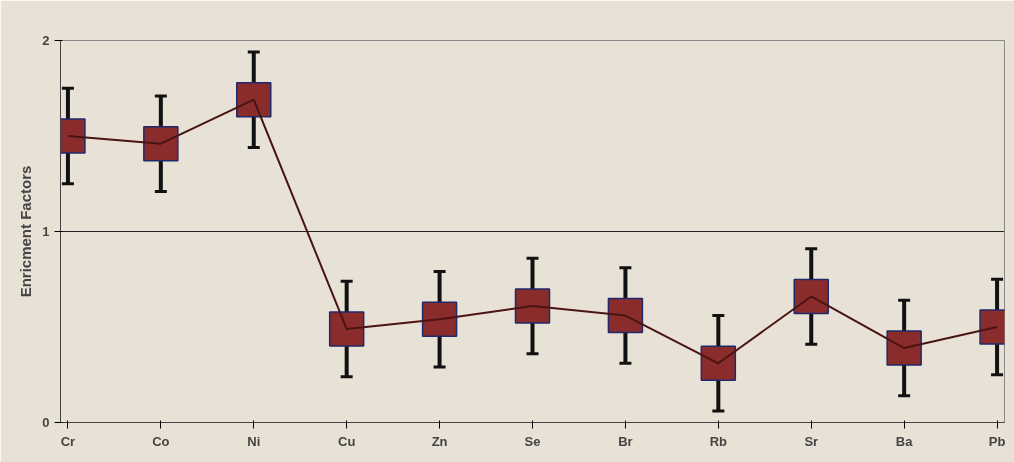 This screenshot has height=462, width=1014. I want to click on x-tick-label: Ba, so click(904, 441).